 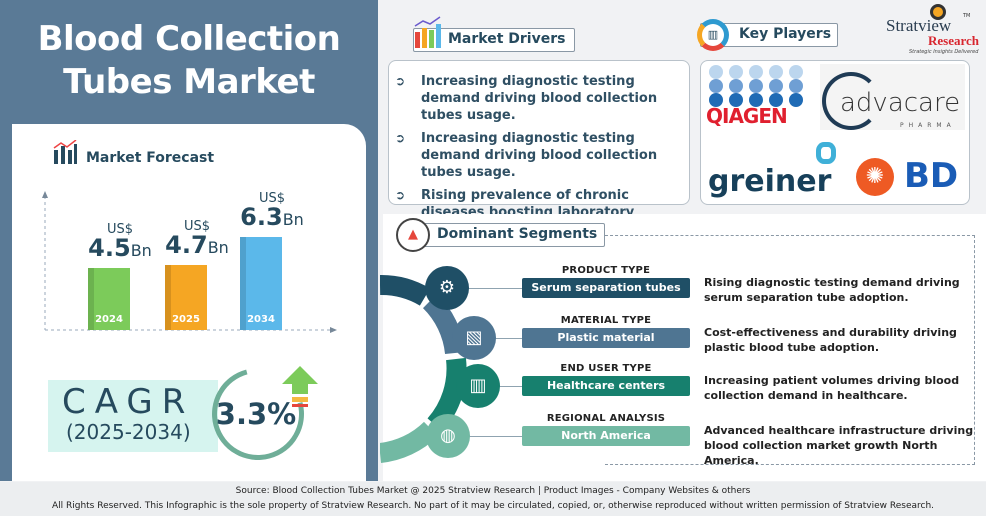 What do you see at coordinates (186, 319) in the screenshot?
I see `forecast-bar-year: 2025` at bounding box center [186, 319].